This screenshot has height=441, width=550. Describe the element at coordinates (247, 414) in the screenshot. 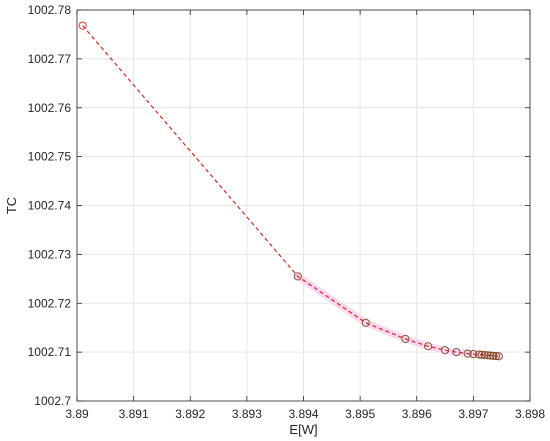

I see `x-tick-label: 3.893` at that location.